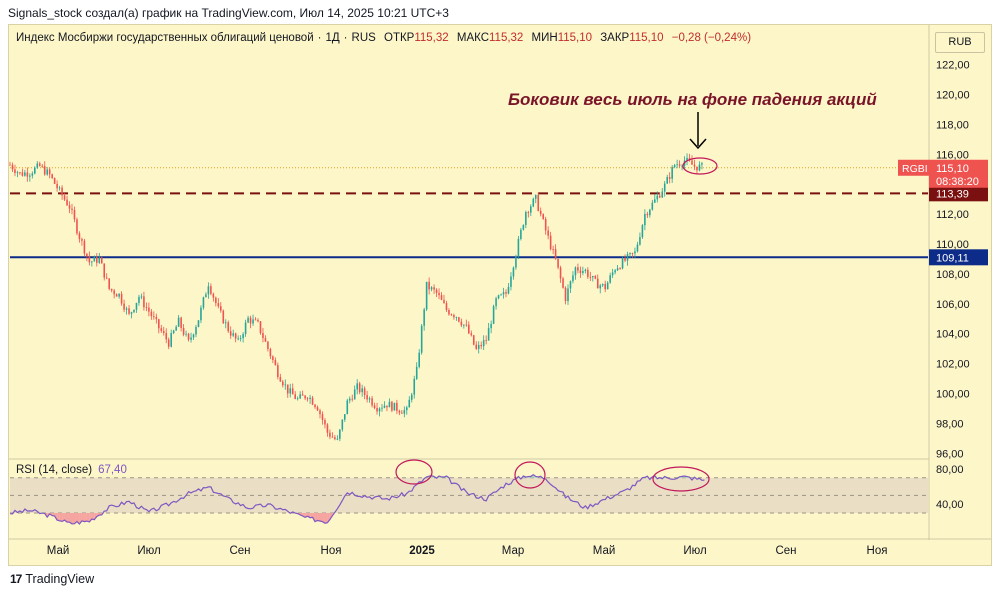 Image resolution: width=1000 pixels, height=596 pixels. What do you see at coordinates (694, 551) in the screenshot?
I see `time-tick-label: Июл` at bounding box center [694, 551].